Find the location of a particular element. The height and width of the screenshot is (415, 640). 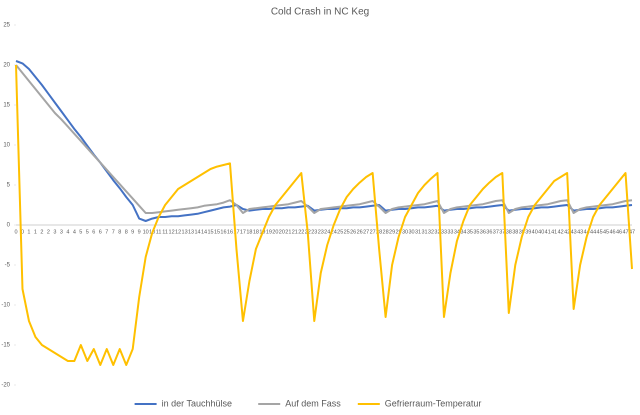

x-tick-label: 6 is located at coordinates (93, 232).